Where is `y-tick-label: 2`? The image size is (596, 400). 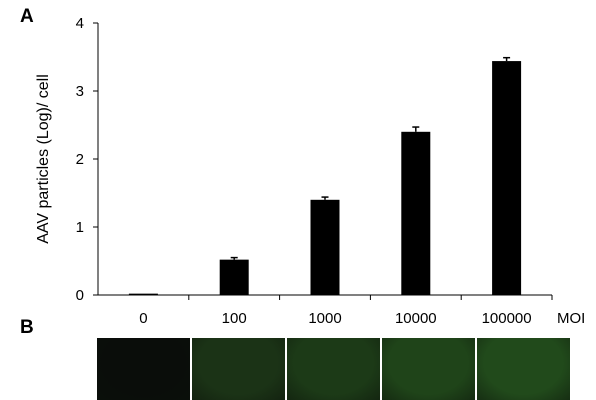
y-tick-label: 2 is located at coordinates (80, 159).